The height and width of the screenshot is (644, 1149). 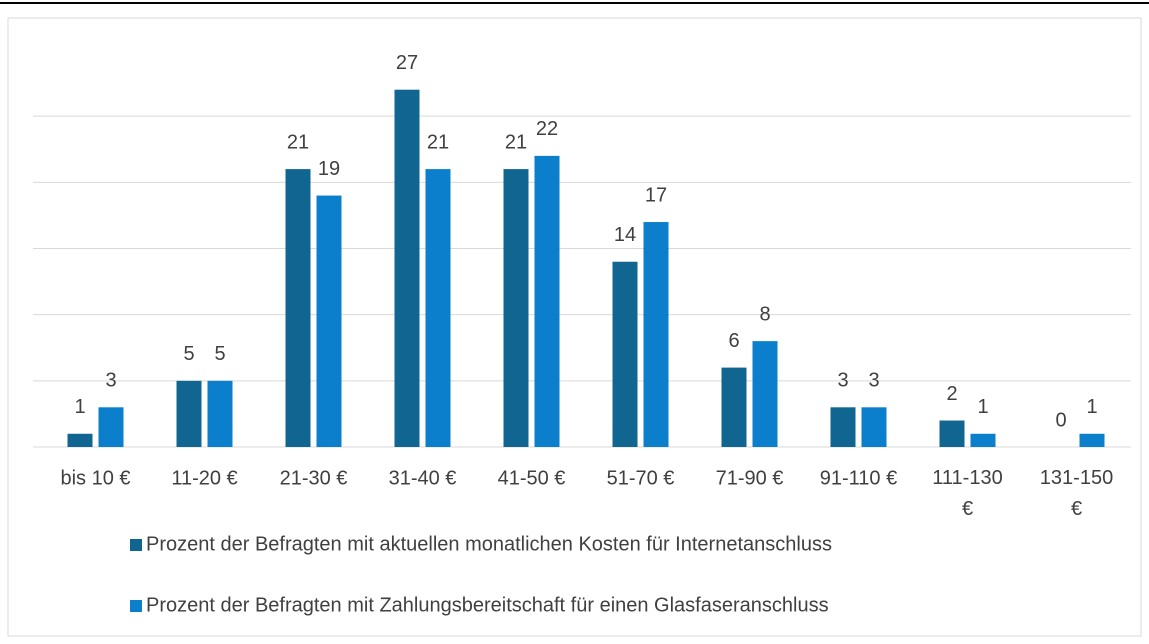 What do you see at coordinates (95, 478) in the screenshot?
I see `x-tick-label: bis 10 €` at bounding box center [95, 478].